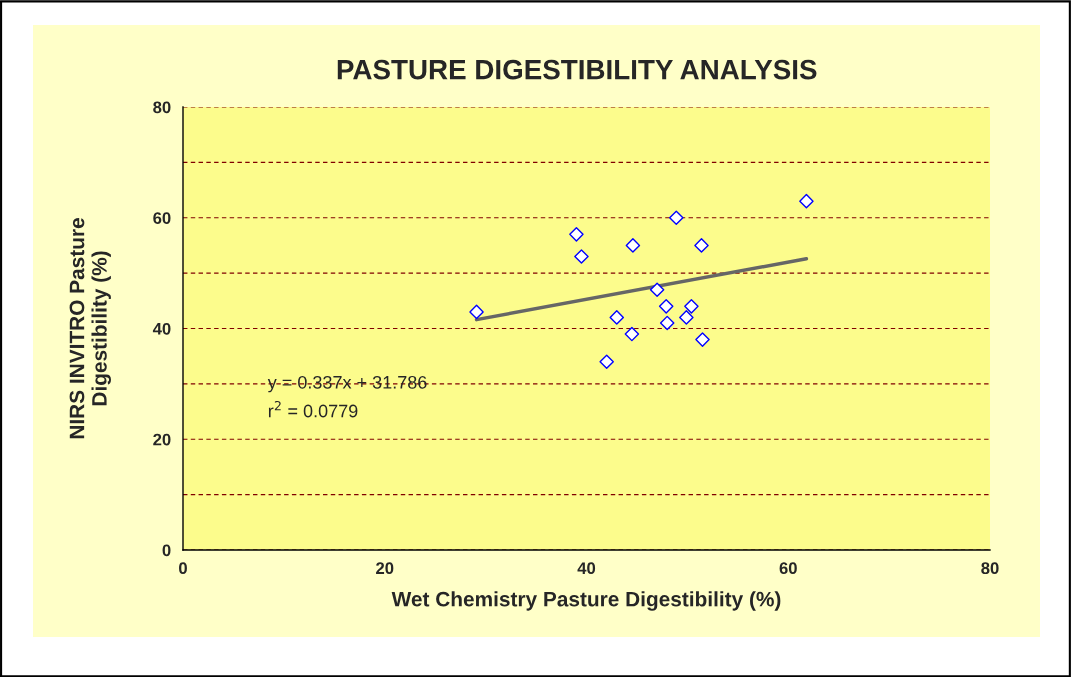  I want to click on y-axis-title: NIRS INVITRO Pasture Digestibility (%), so click(90, 328).